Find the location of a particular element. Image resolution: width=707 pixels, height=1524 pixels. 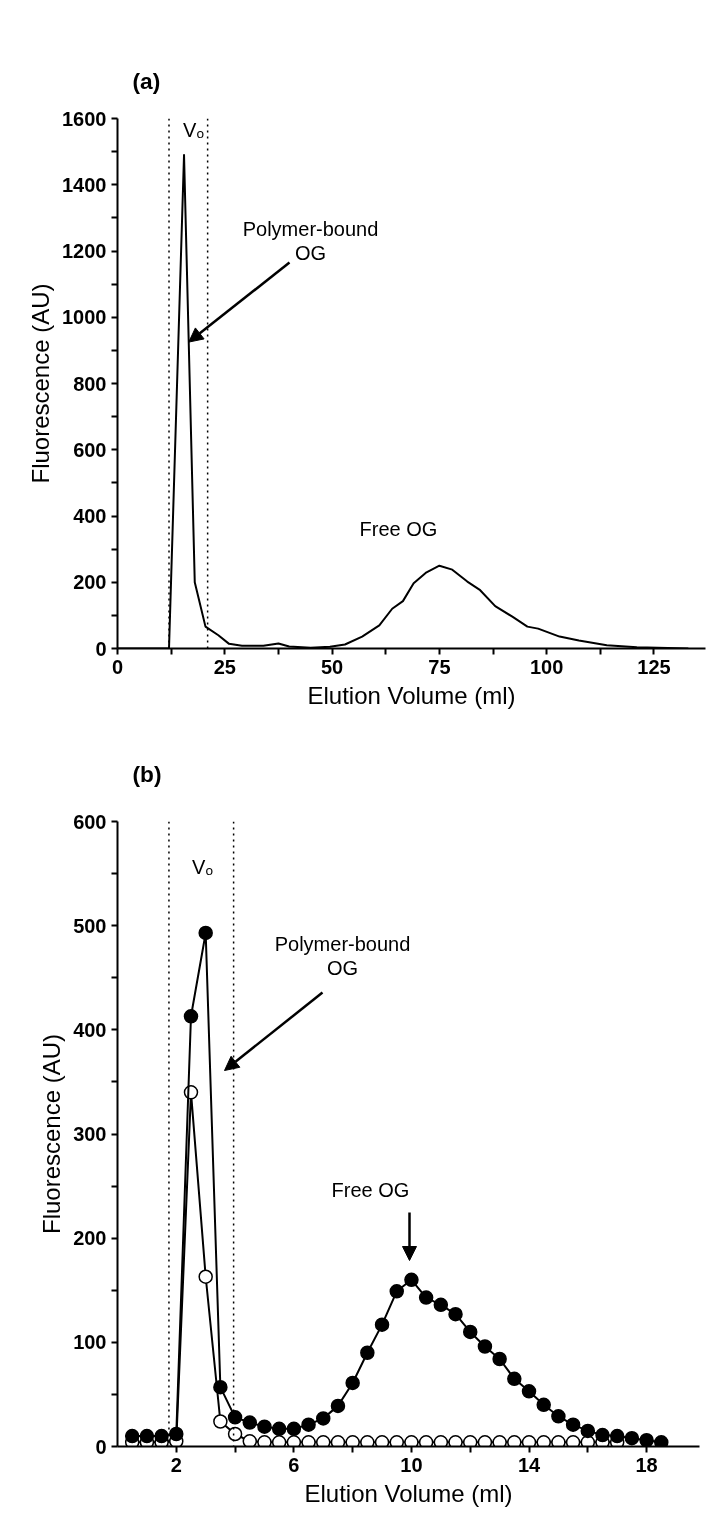

x-tick-label: 25 is located at coordinates (224, 666).